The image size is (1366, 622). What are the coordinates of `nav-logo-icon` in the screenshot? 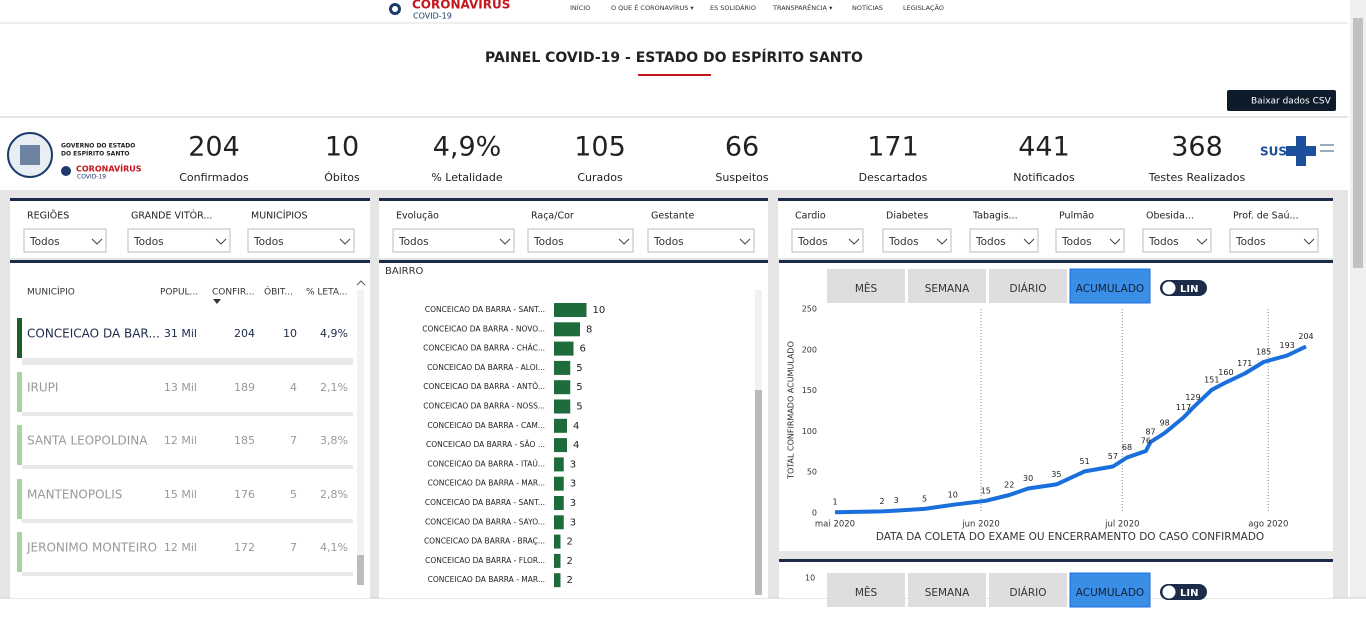 It's located at (395, 9).